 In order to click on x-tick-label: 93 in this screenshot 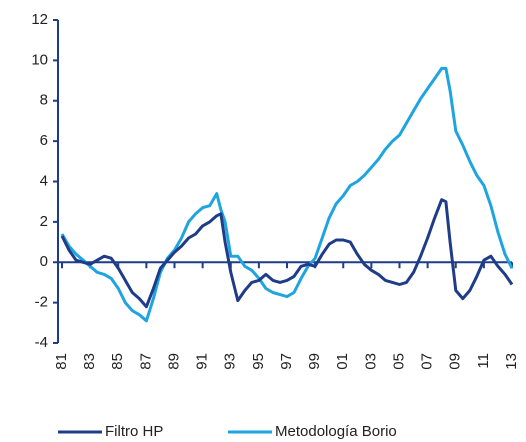, I will do `click(230, 361)`.